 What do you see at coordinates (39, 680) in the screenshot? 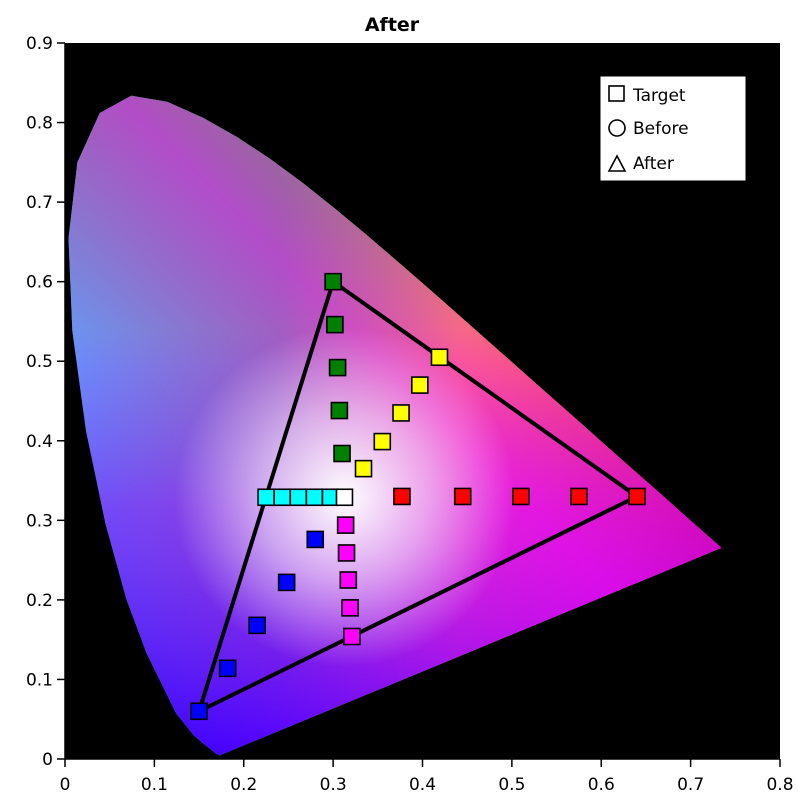
I see `y-tick-label: 0.1` at bounding box center [39, 680].